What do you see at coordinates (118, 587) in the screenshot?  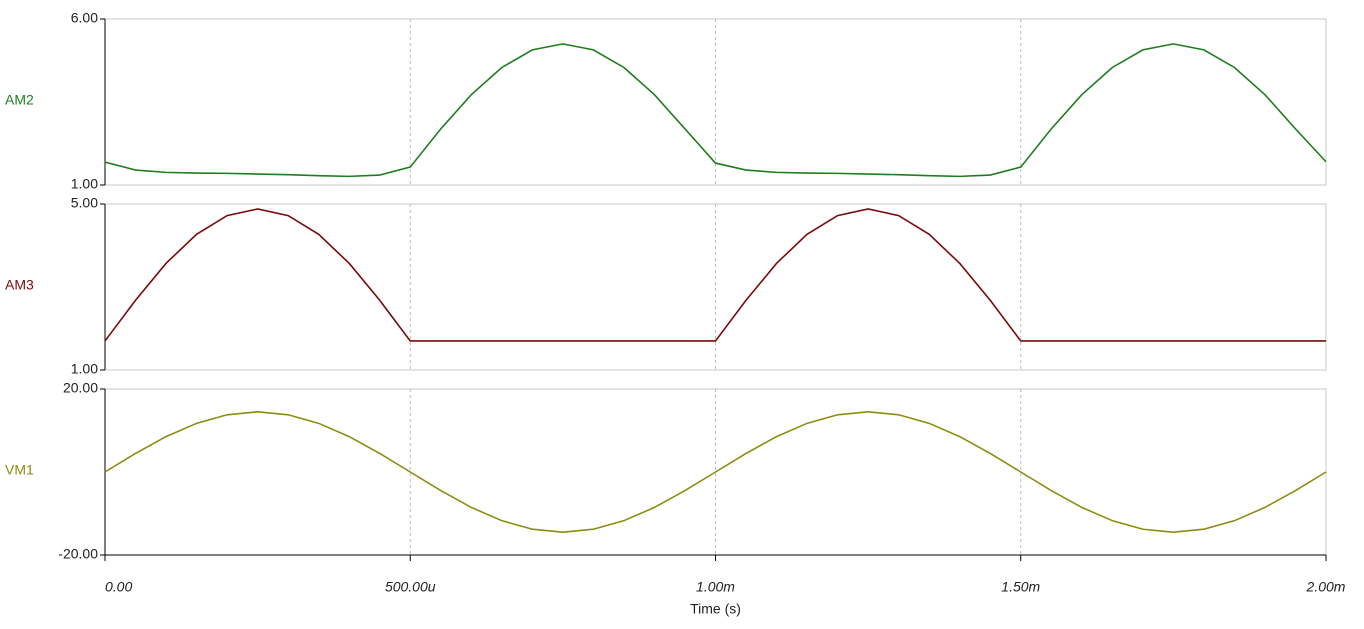 I see `x-tick-label: 0.00` at bounding box center [118, 587].